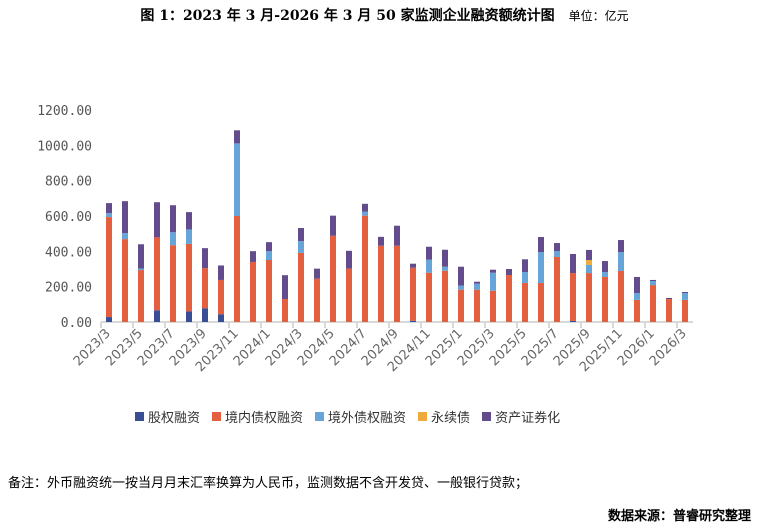  I want to click on bar-2024-7-s4, so click(365, 207).